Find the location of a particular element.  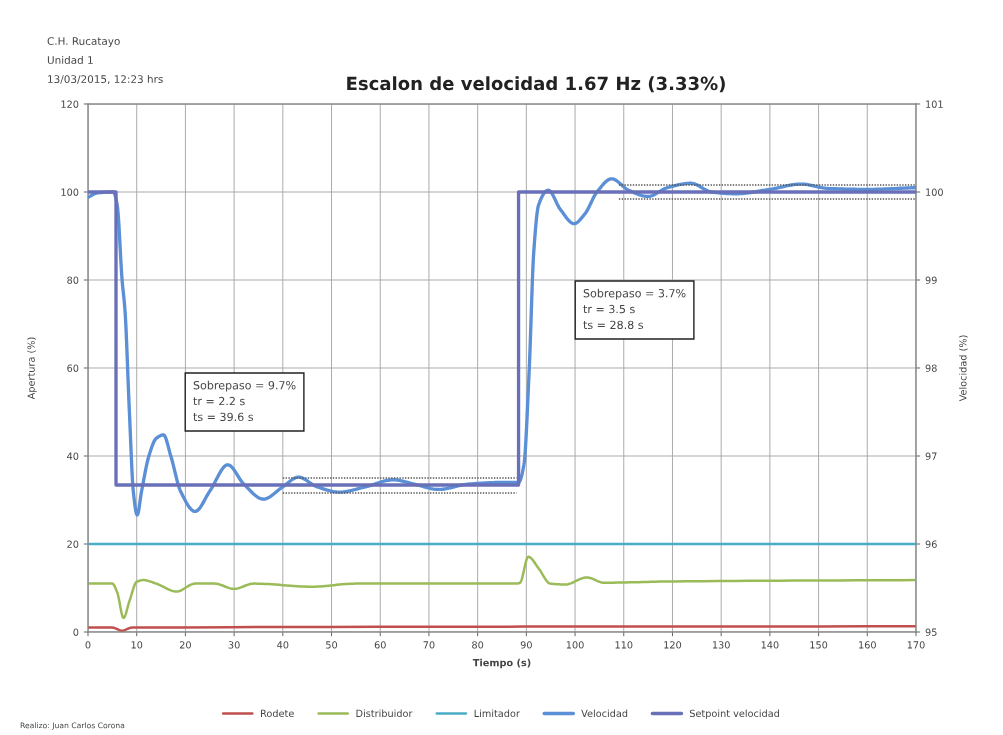

x-tick-label: 150 is located at coordinates (819, 645).